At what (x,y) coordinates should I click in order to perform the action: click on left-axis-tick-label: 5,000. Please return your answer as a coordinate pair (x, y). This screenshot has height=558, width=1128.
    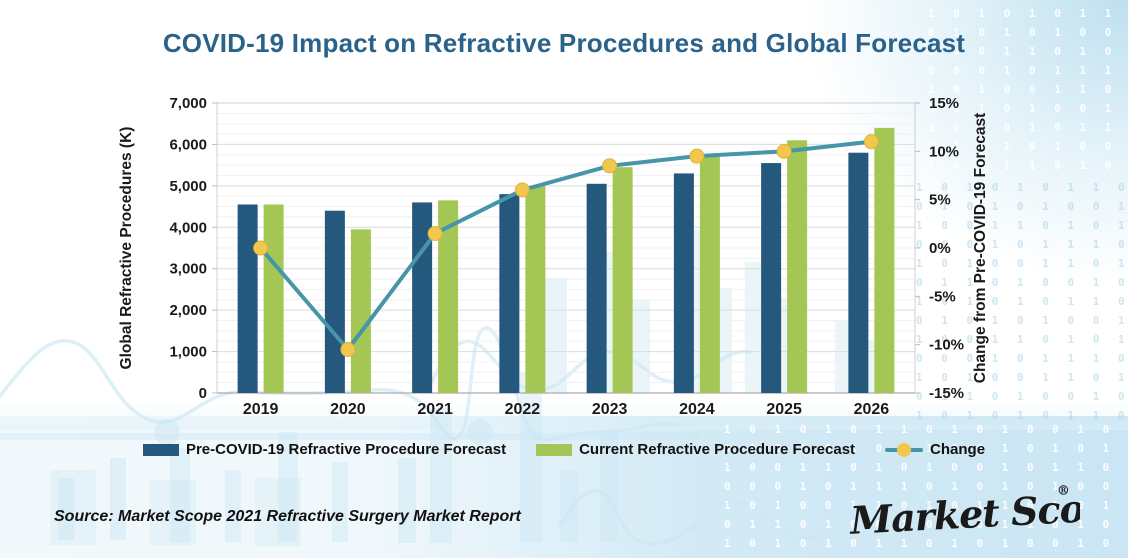
    Looking at the image, I should click on (188, 186).